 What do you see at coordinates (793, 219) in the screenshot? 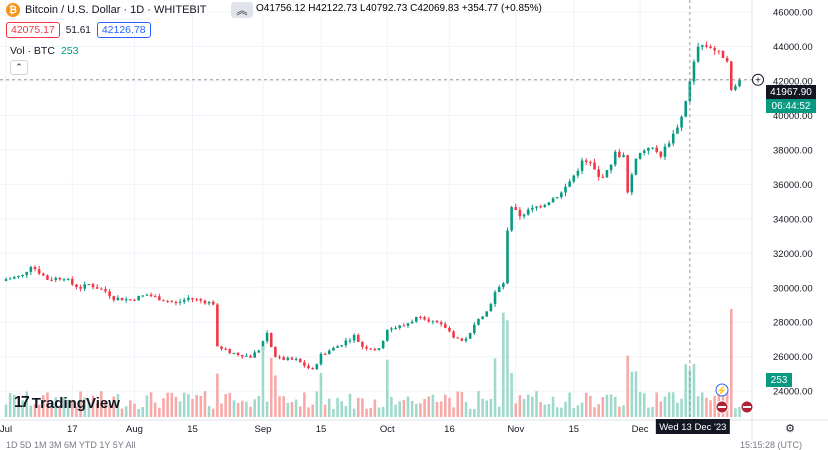
I see `y-tick-label: 34000.00` at bounding box center [793, 219].